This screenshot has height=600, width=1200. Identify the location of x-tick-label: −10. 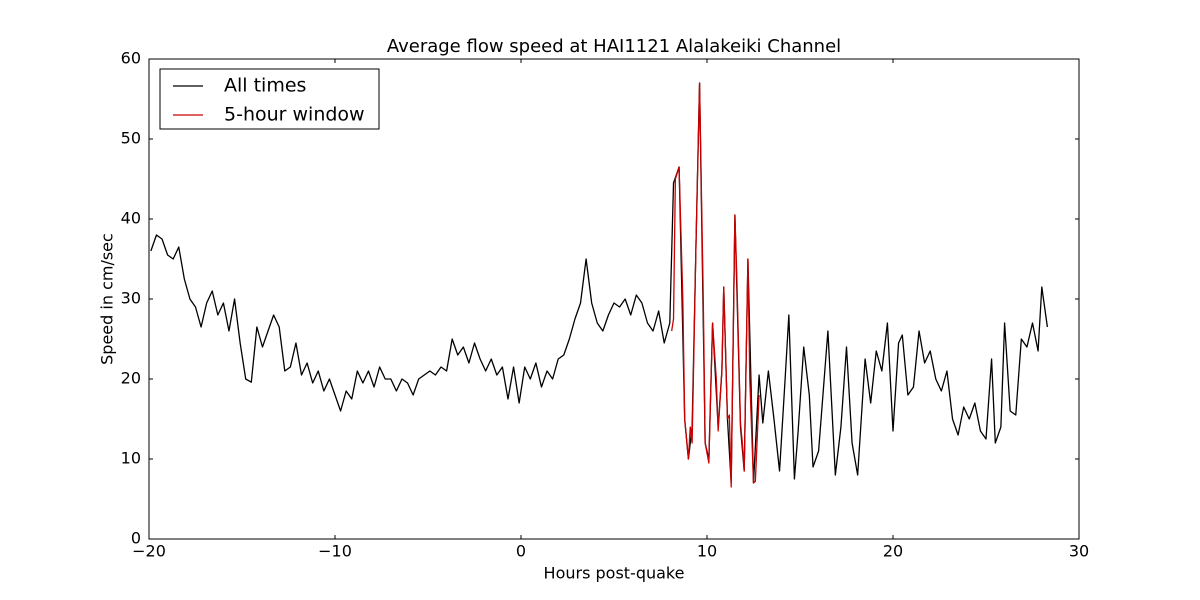
(335, 551).